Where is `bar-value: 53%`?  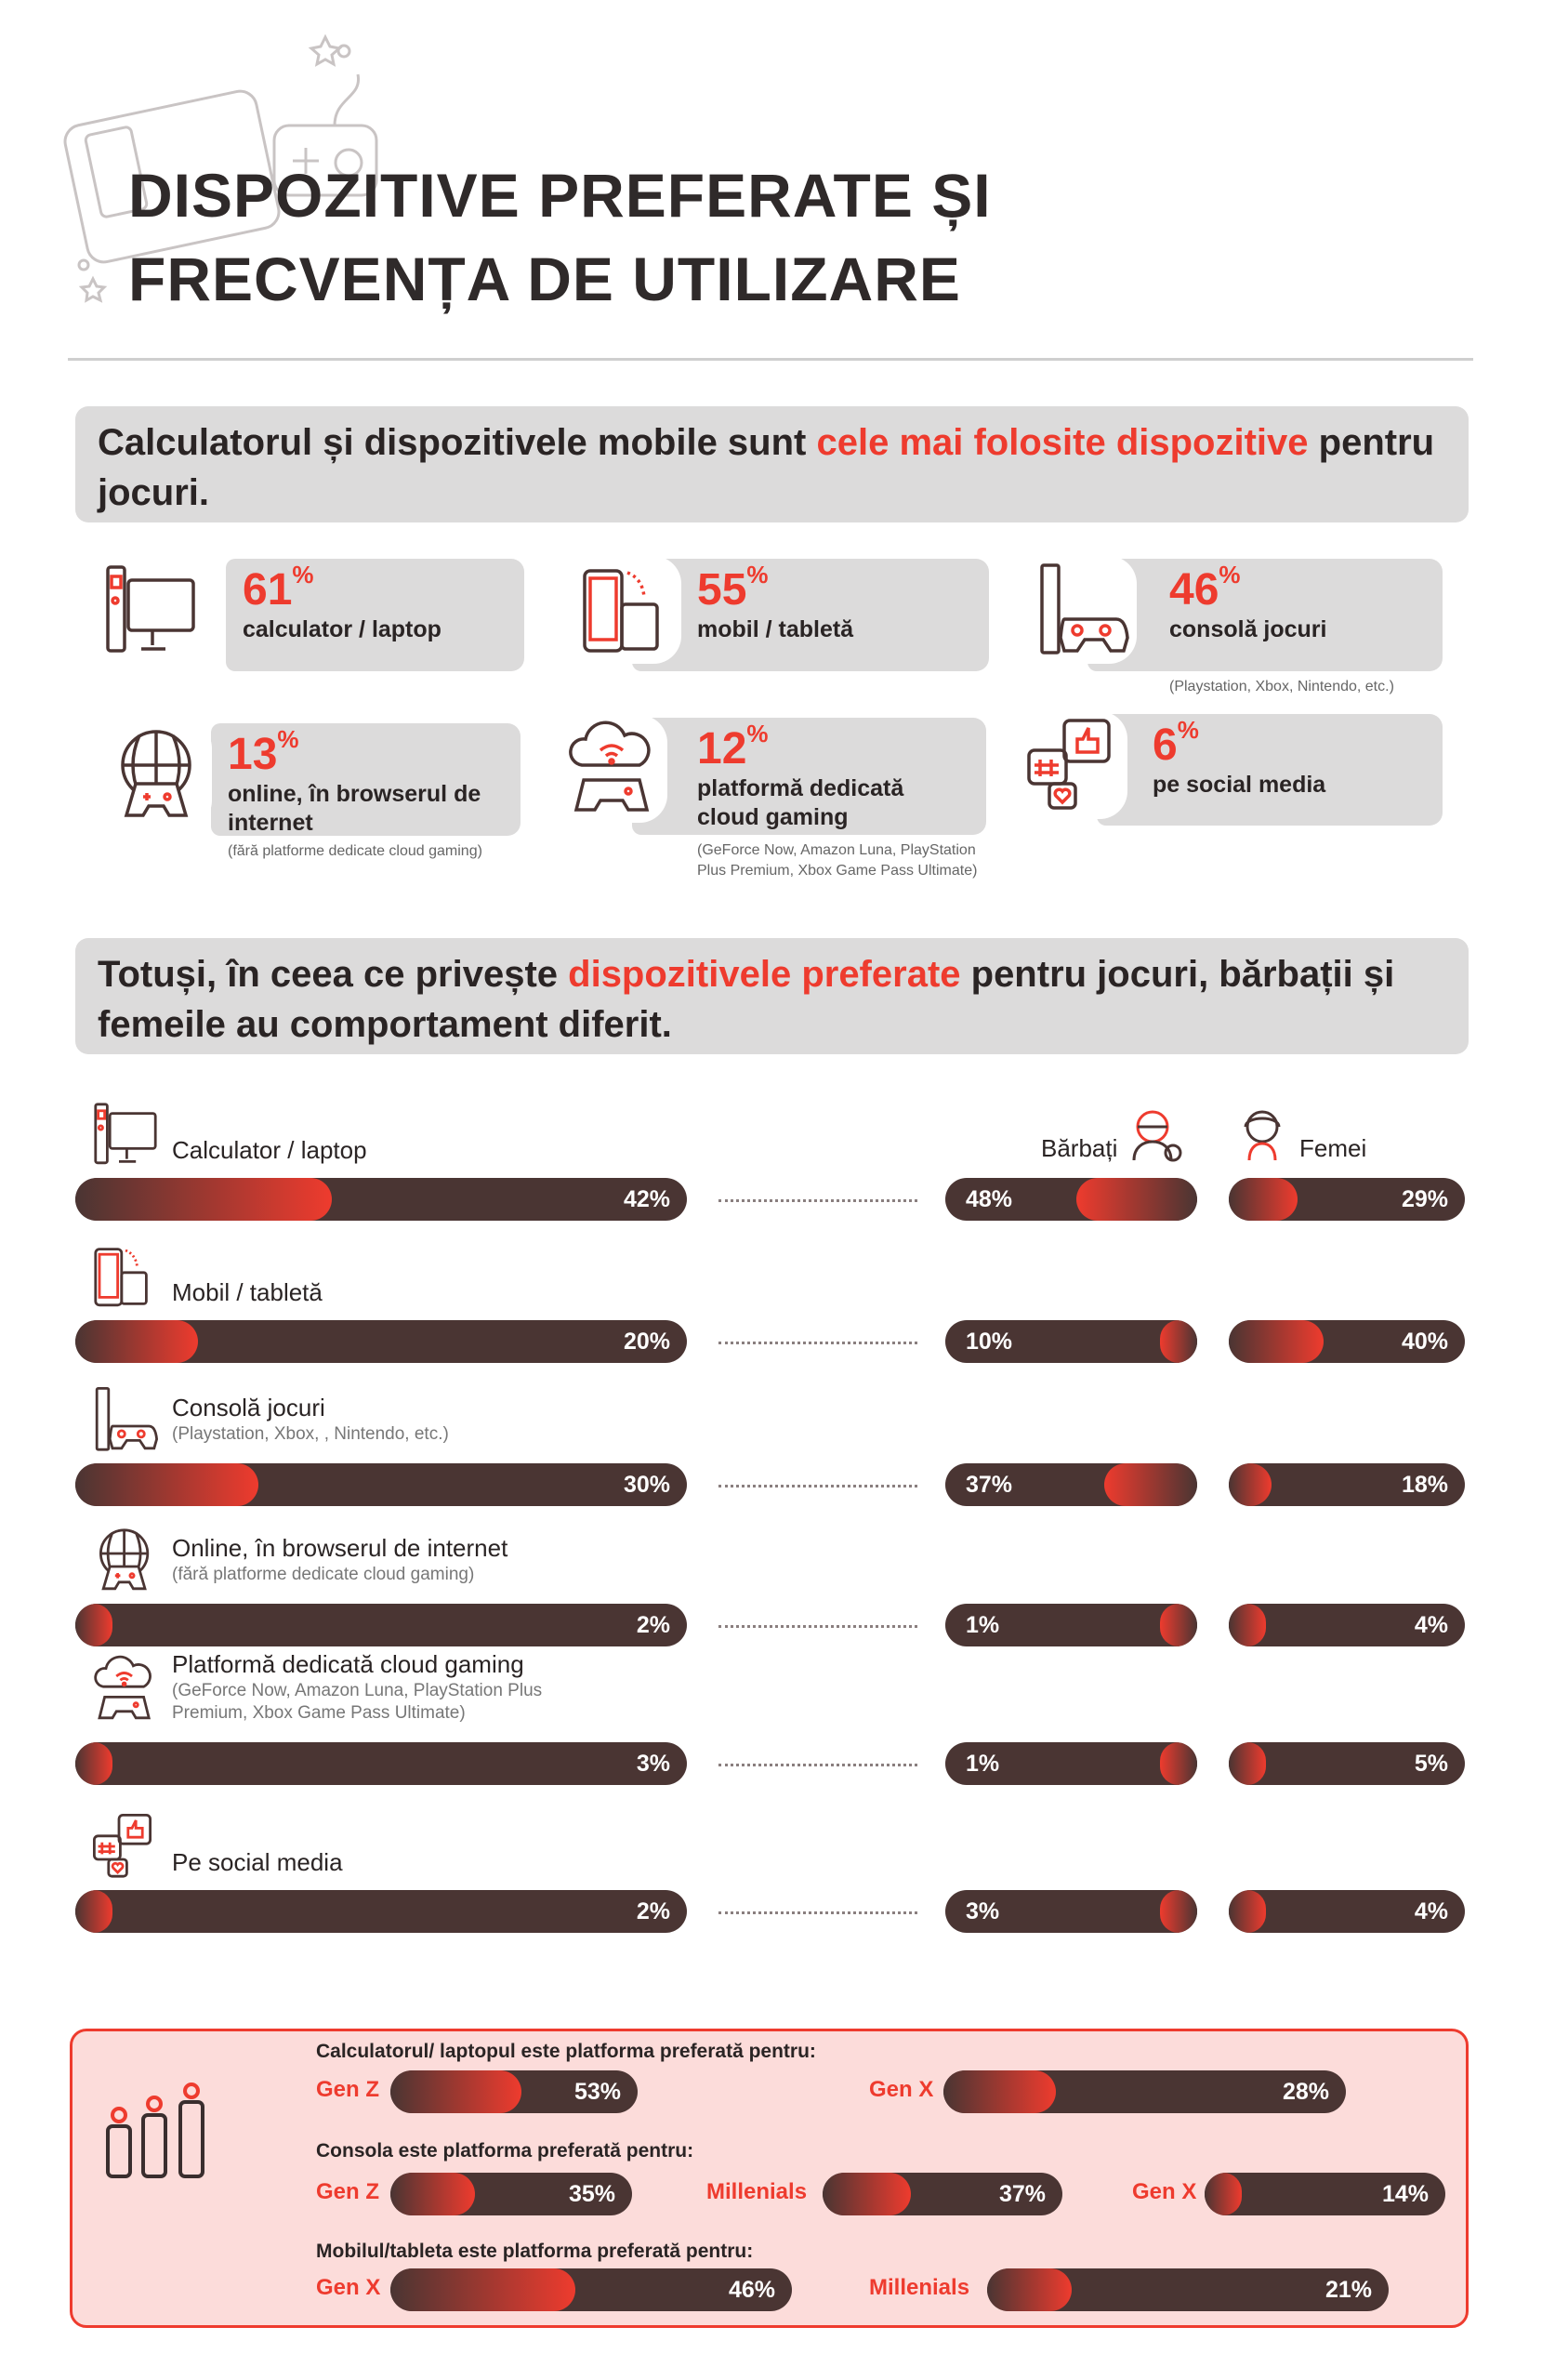
bar-value: 53% is located at coordinates (597, 2092).